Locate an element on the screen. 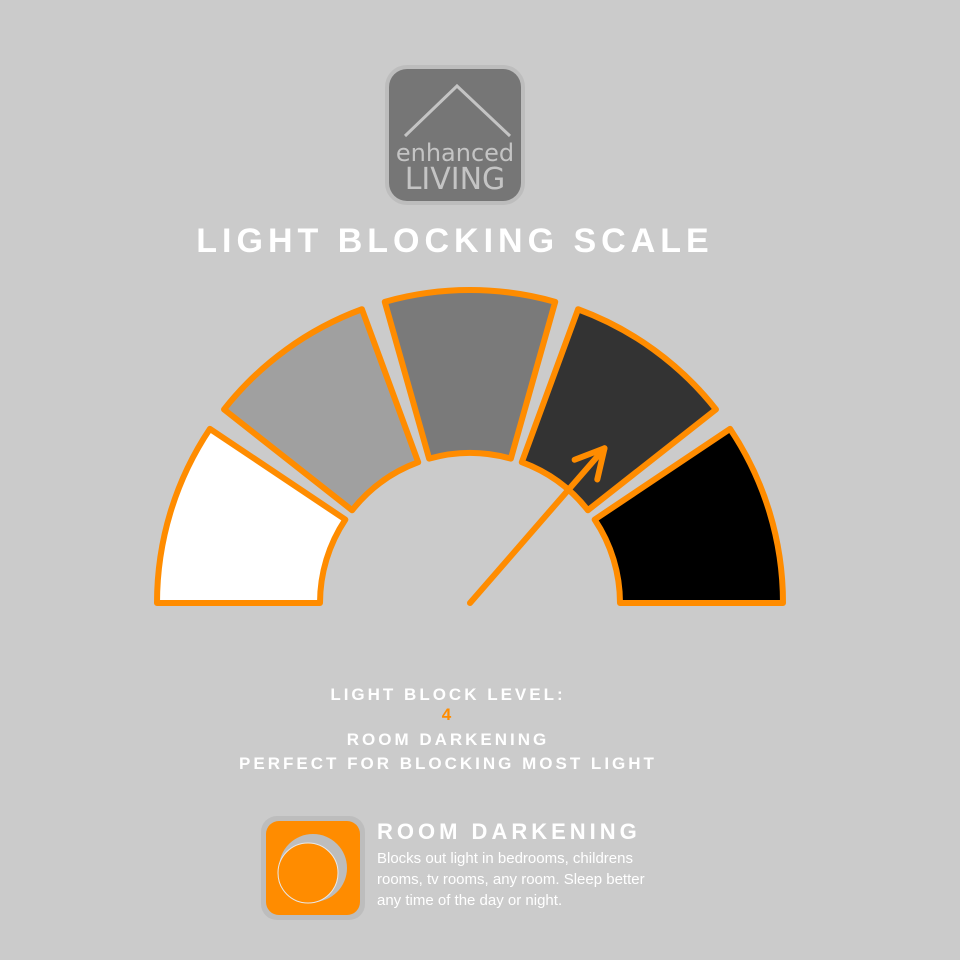  house-roof-icon is located at coordinates (457, 110).